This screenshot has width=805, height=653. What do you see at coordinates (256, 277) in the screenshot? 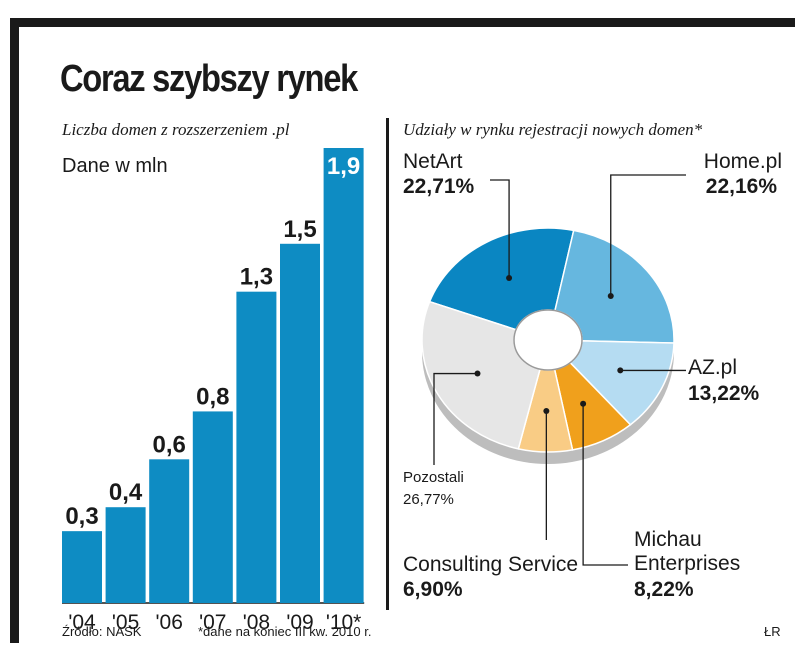
I see `bar-value-label-4: 1,3` at bounding box center [256, 277].